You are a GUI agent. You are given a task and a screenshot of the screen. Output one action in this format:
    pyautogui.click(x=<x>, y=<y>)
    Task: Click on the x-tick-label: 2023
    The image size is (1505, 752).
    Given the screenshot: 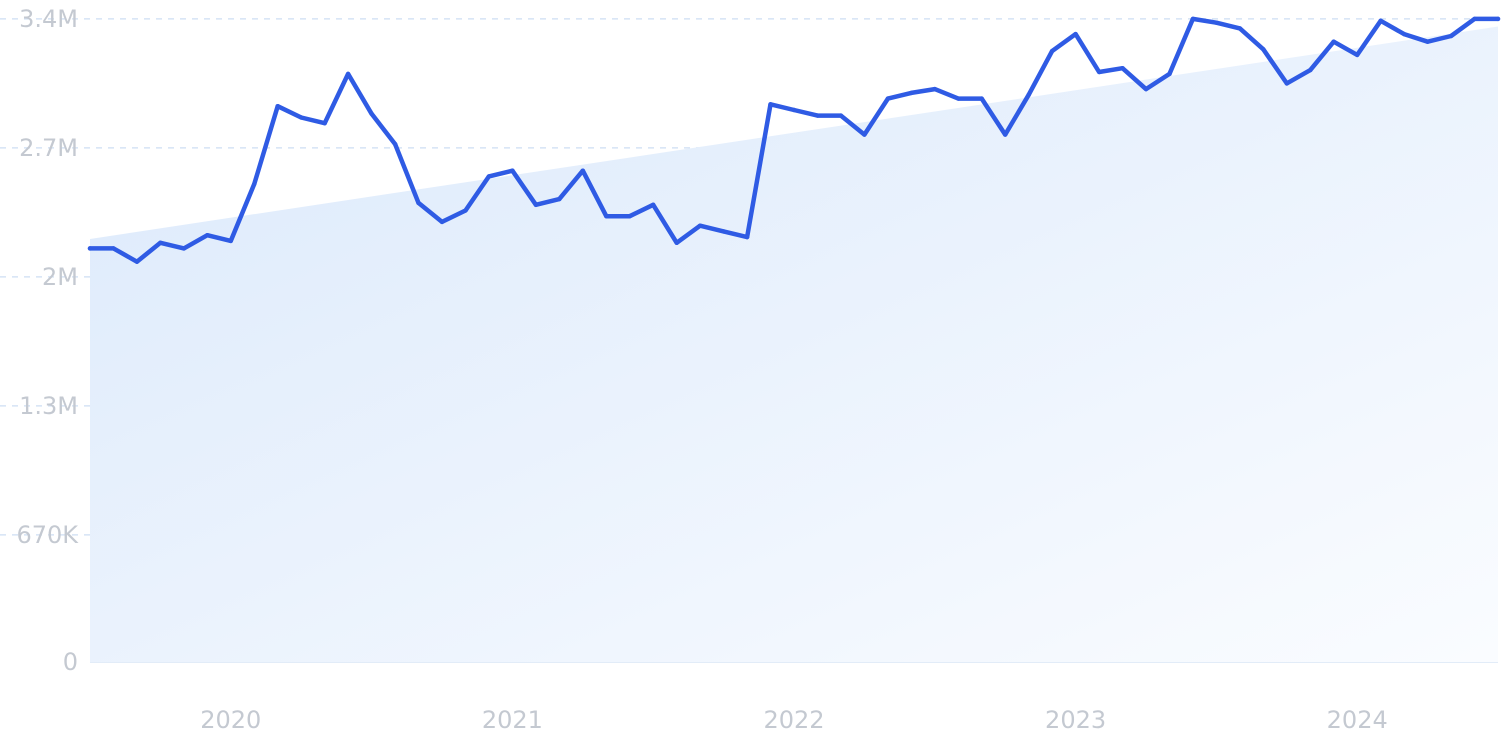 What is the action you would take?
    pyautogui.click(x=1075, y=720)
    